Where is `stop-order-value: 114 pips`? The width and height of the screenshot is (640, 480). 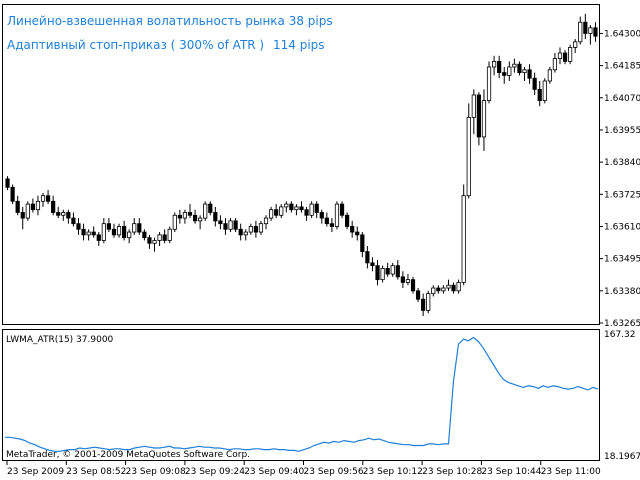 stop-order-value: 114 pips is located at coordinates (299, 45).